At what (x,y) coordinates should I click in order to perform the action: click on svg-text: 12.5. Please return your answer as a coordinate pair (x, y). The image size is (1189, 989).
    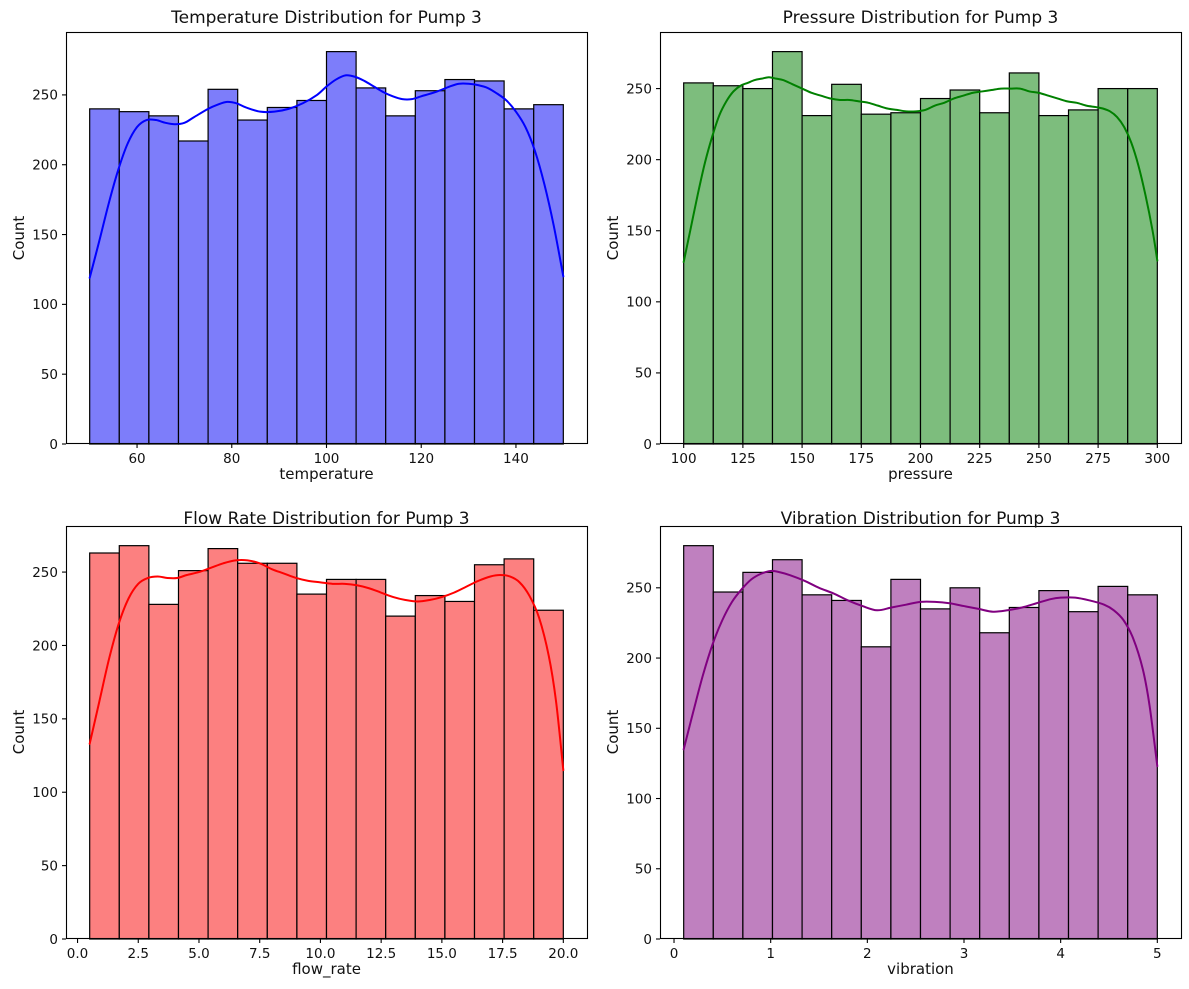
    Looking at the image, I should click on (381, 954).